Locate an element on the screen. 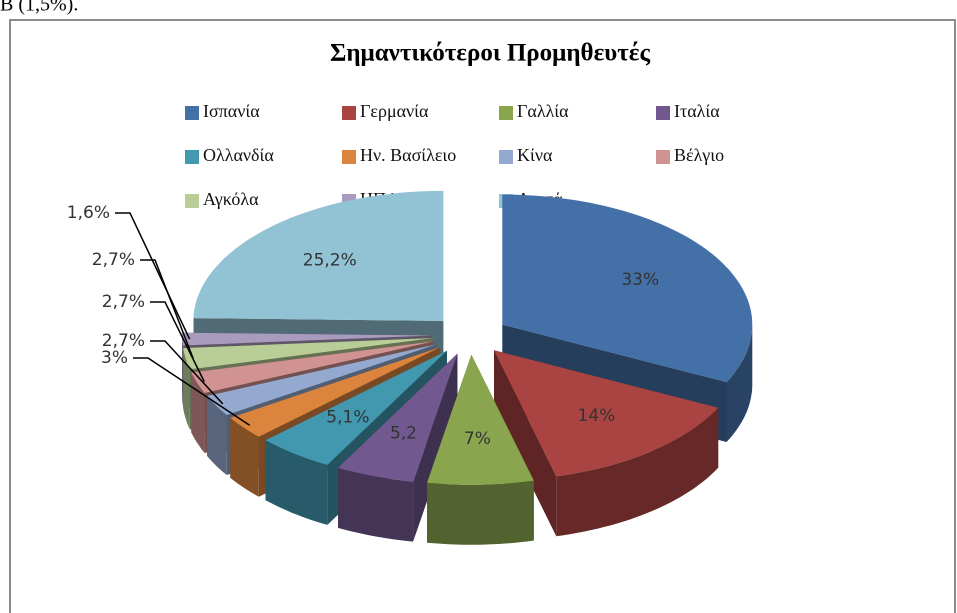 Image resolution: width=957 pixels, height=613 pixels. legend-label: Βέλγιο is located at coordinates (699, 155).